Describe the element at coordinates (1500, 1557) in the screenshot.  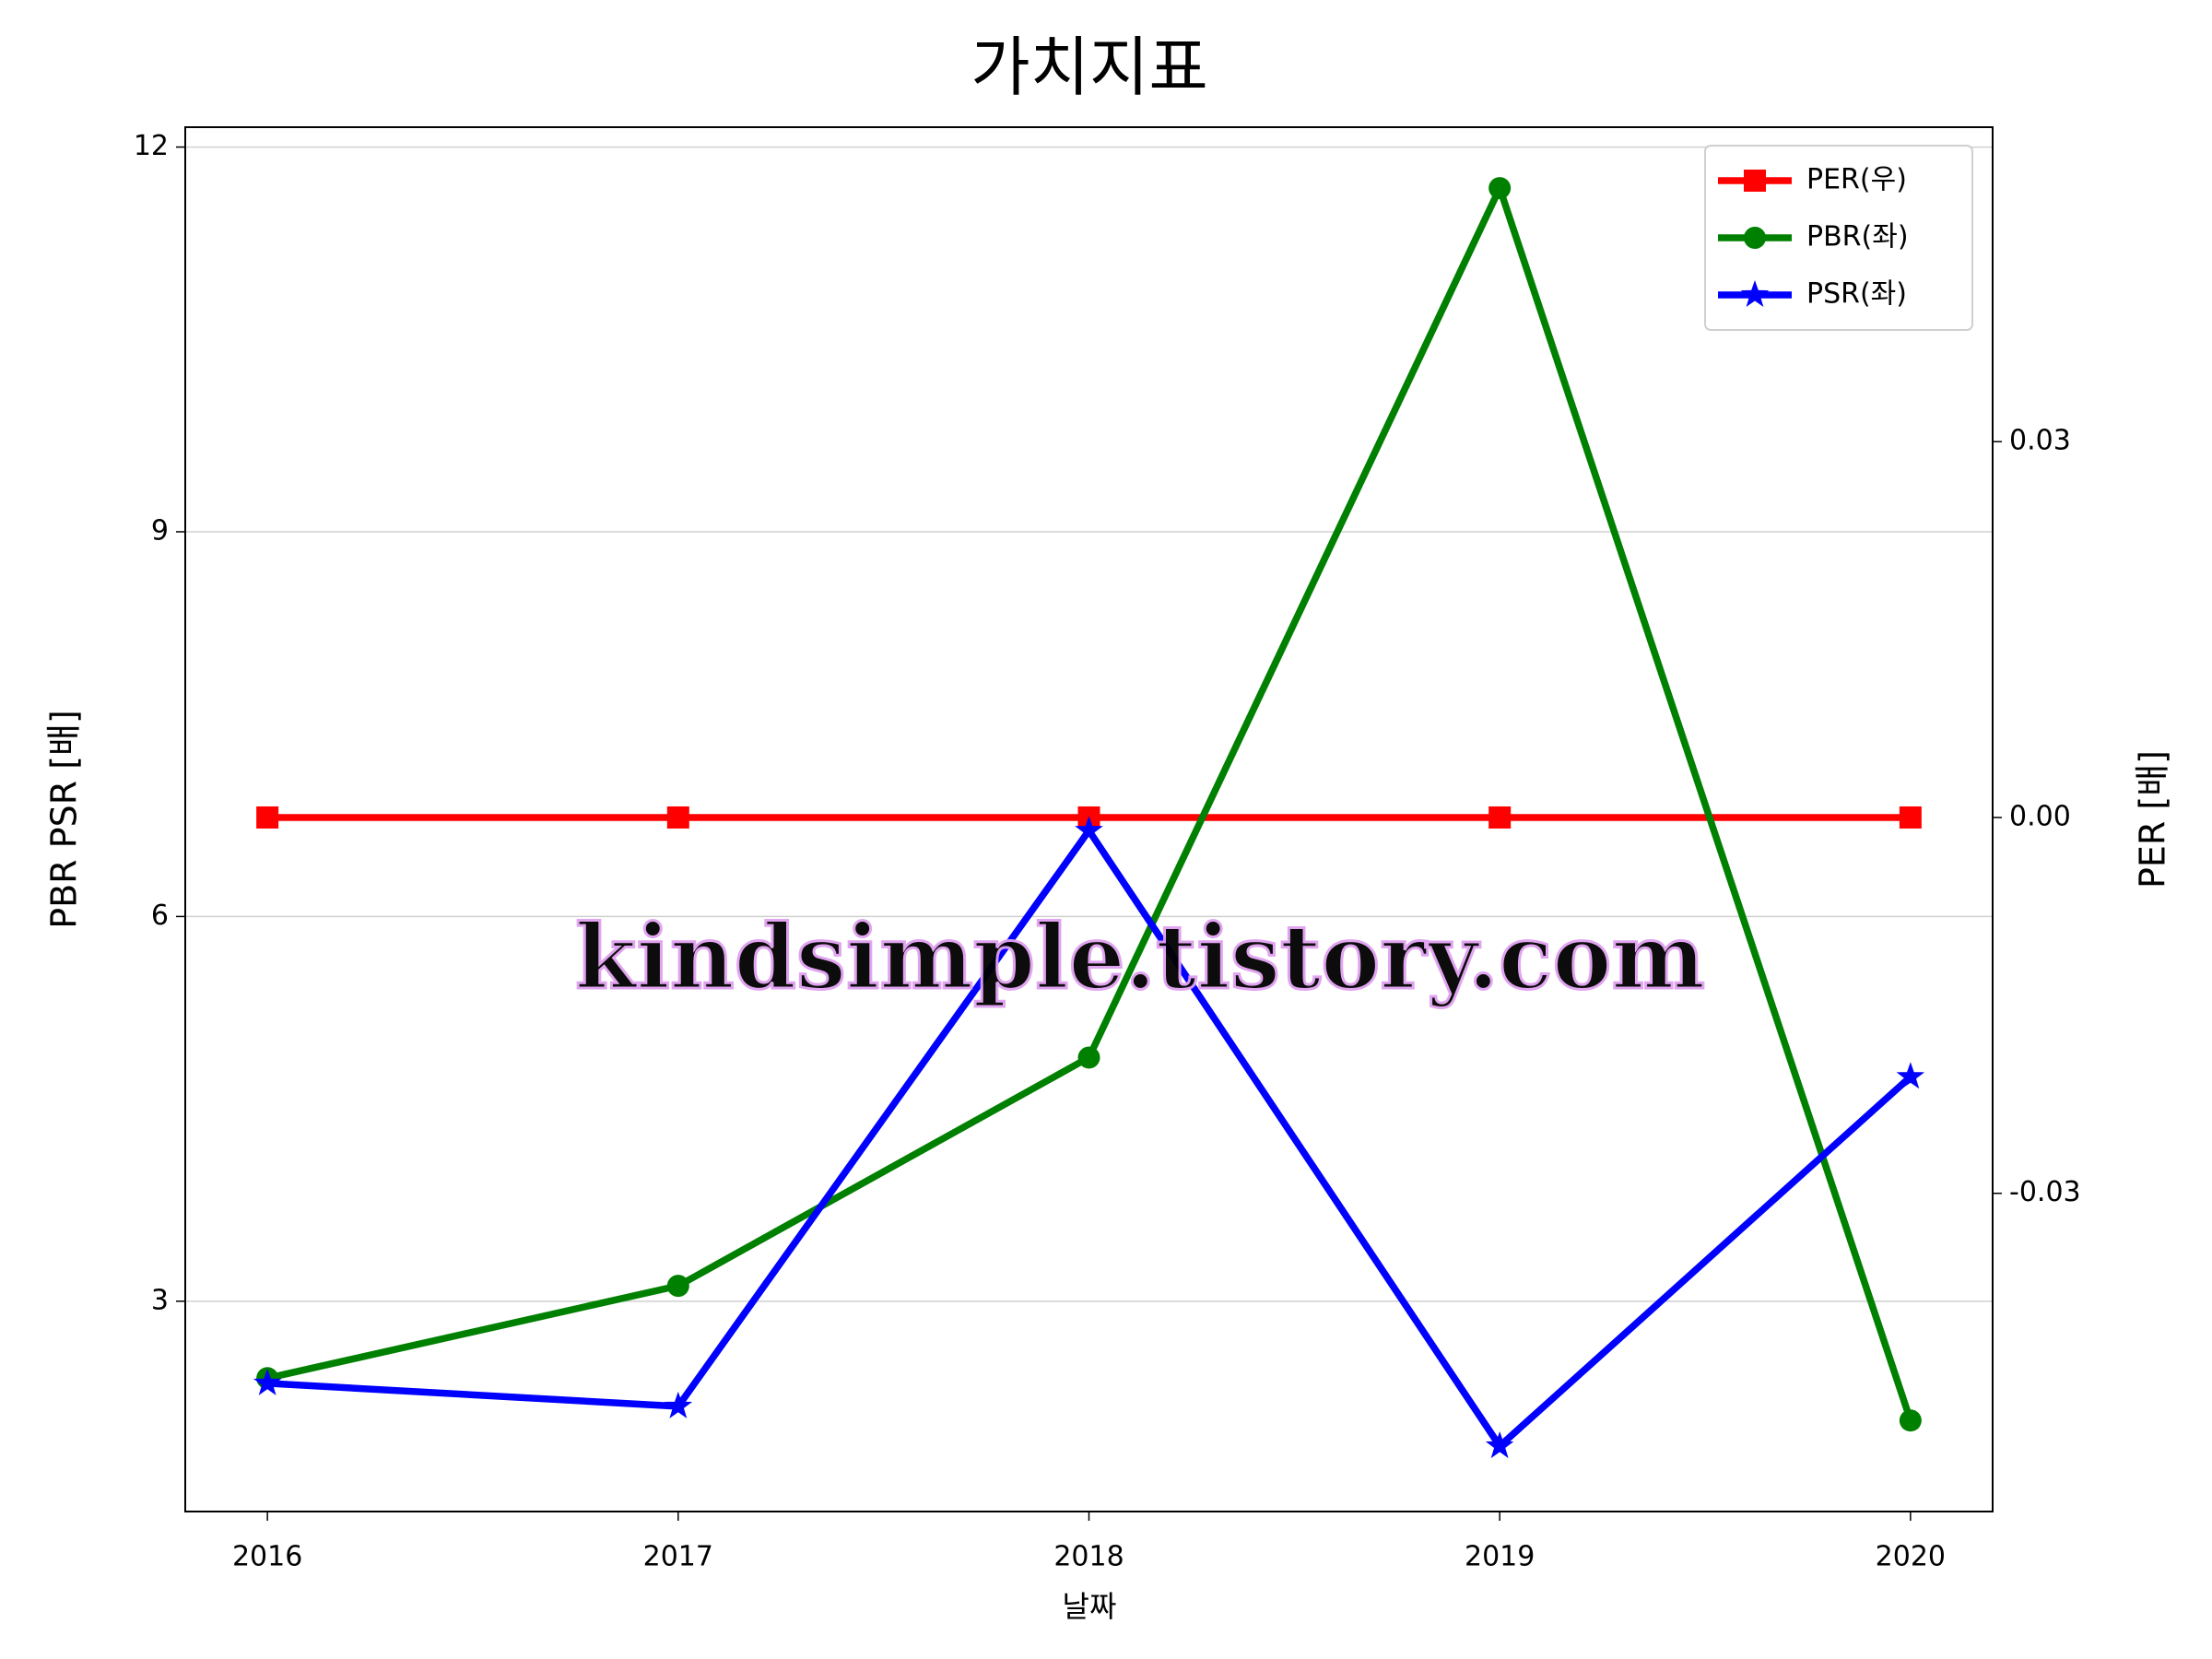
I see `x-tick-label: 2019` at that location.